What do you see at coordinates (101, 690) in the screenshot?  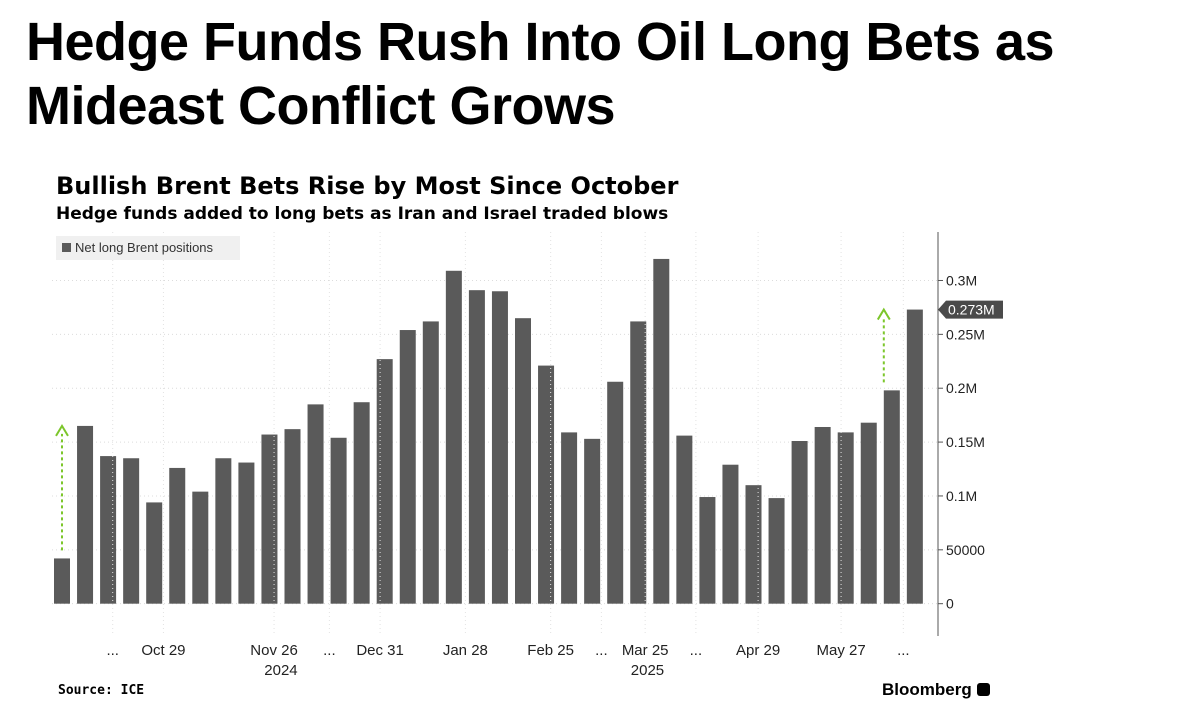 I see `source-note: Source: ICE` at bounding box center [101, 690].